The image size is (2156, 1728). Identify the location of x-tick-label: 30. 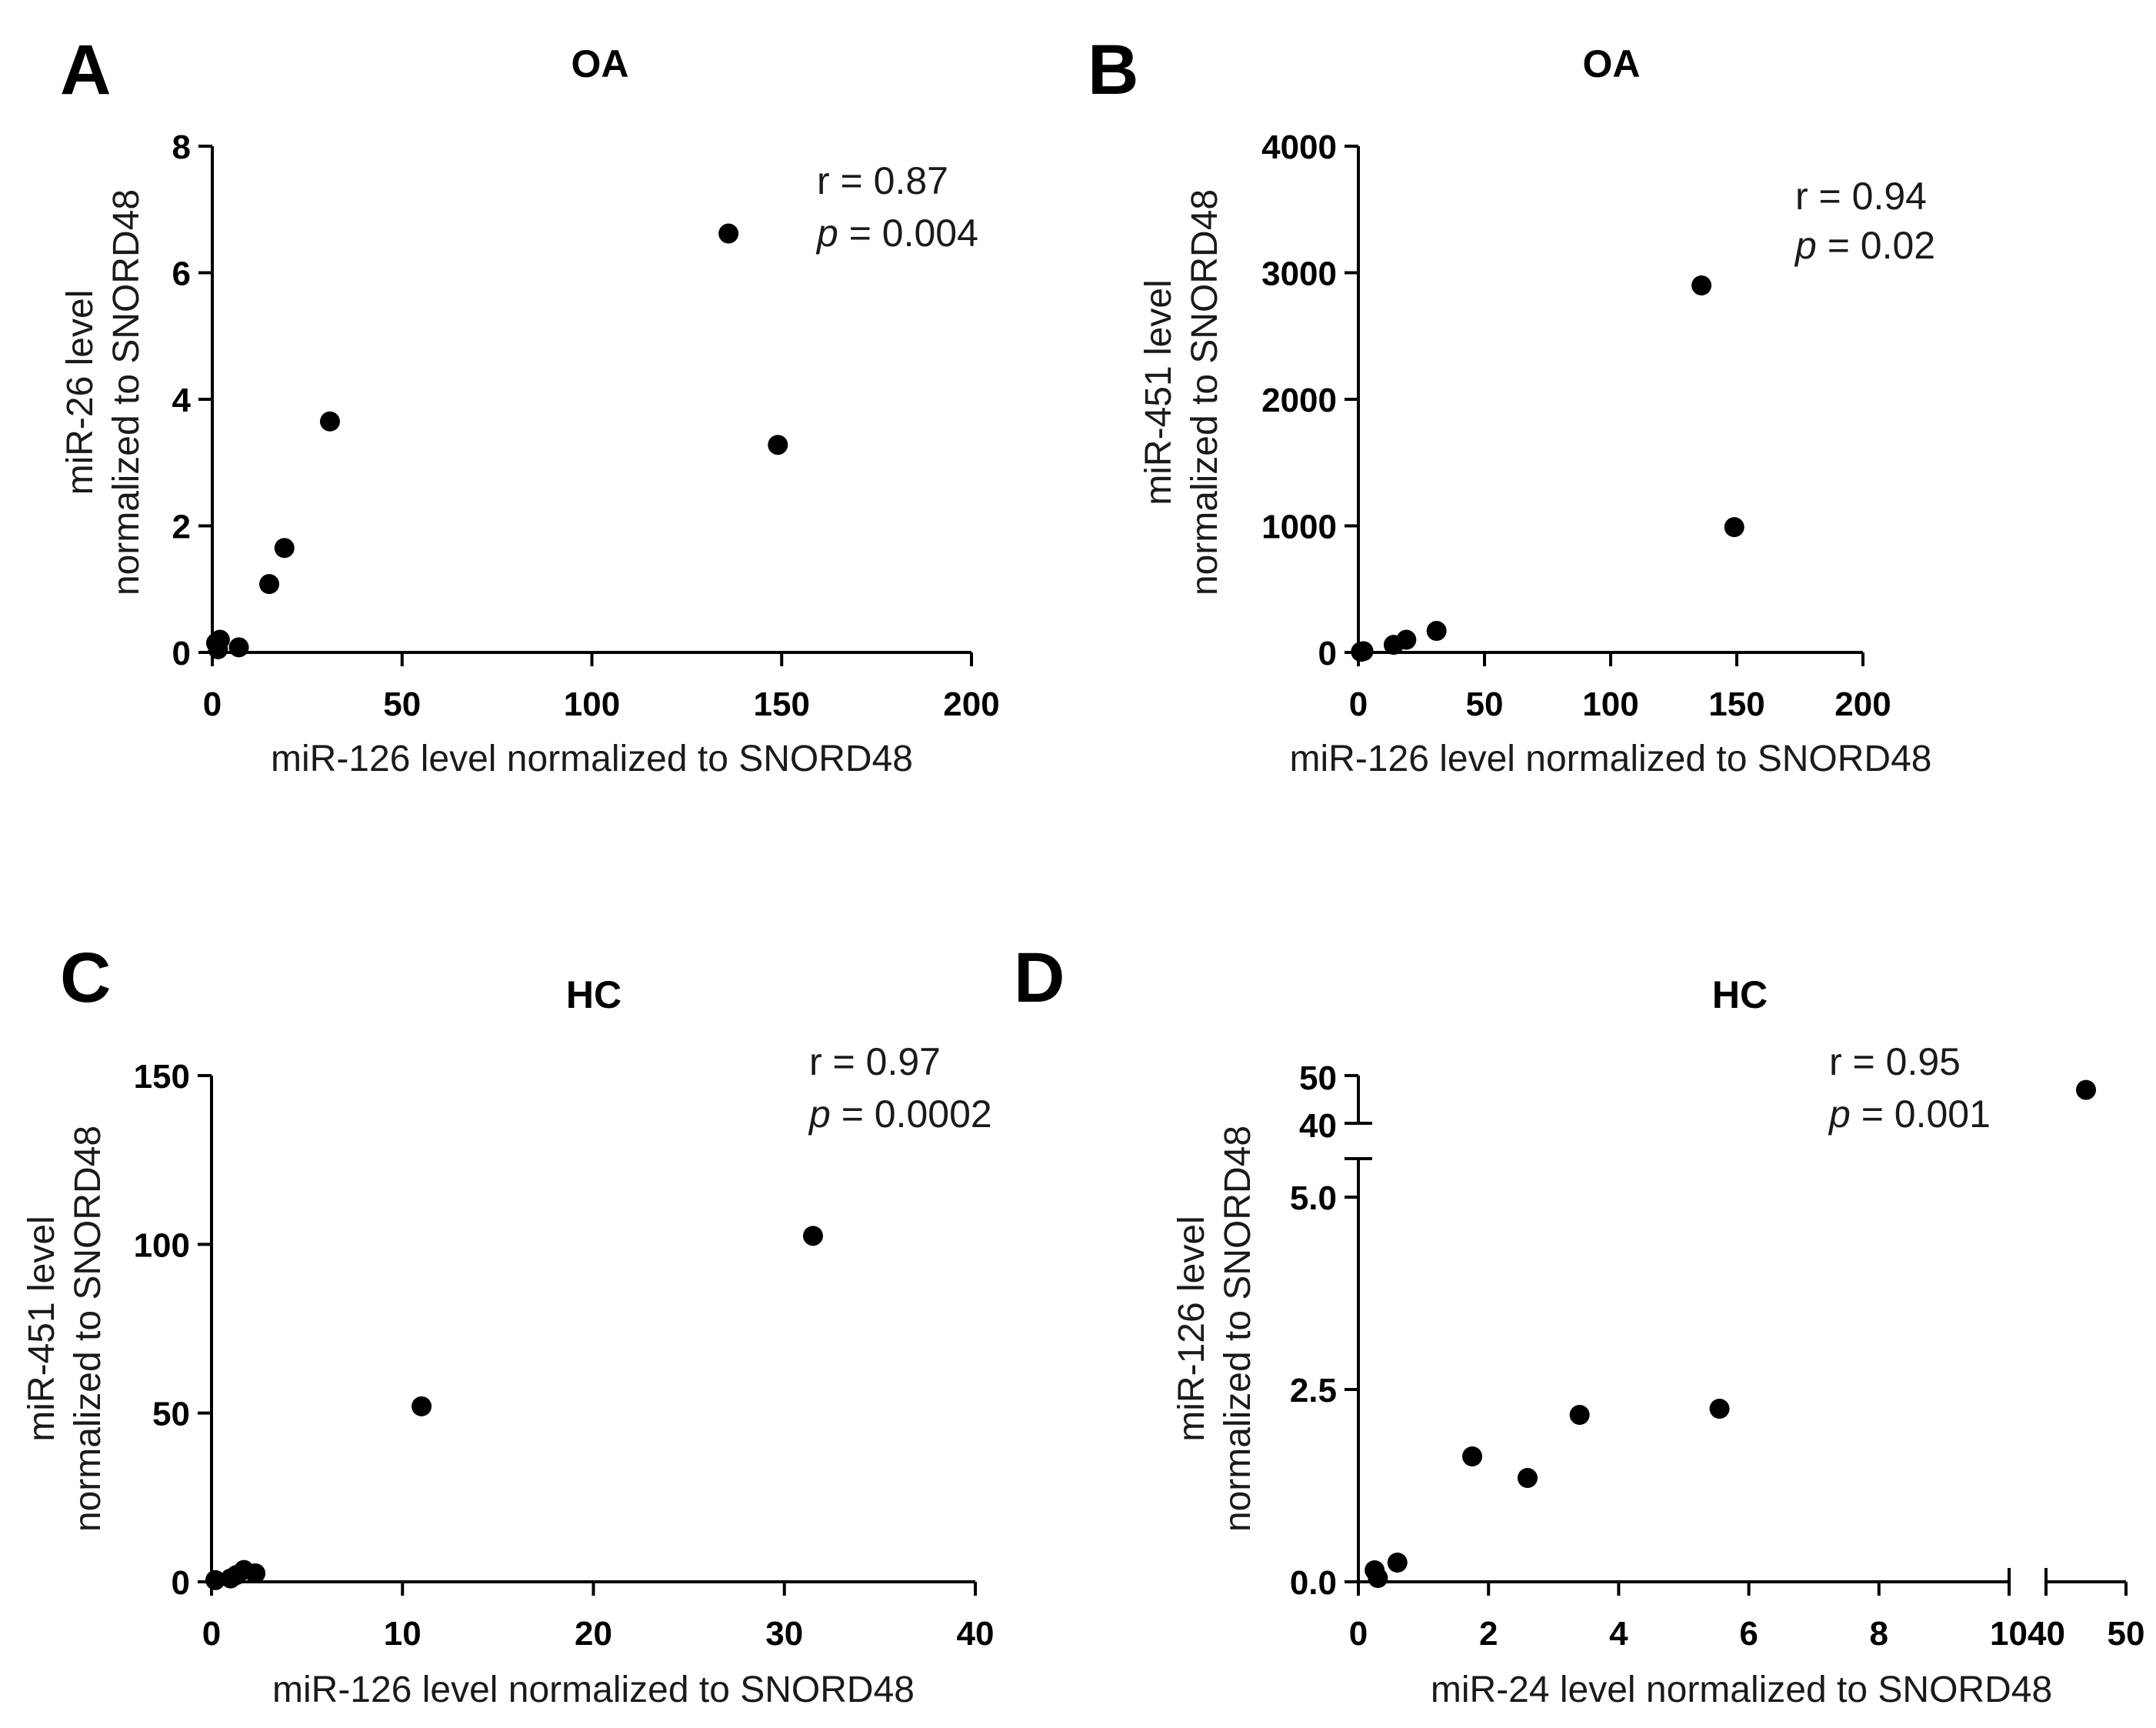
(784, 1634).